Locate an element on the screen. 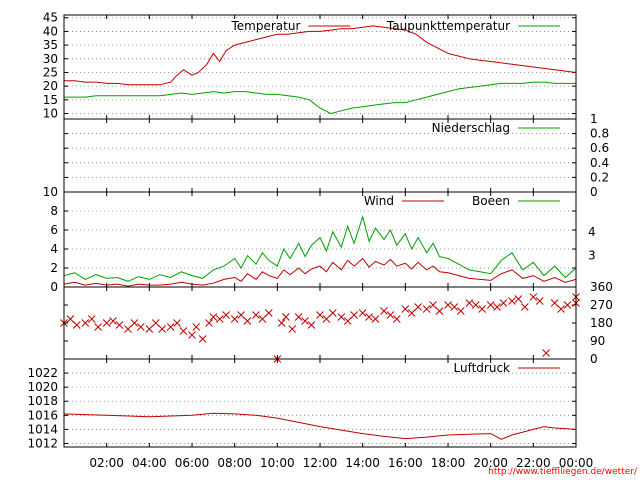  temperature-series-2-line is located at coordinates (320, 98).